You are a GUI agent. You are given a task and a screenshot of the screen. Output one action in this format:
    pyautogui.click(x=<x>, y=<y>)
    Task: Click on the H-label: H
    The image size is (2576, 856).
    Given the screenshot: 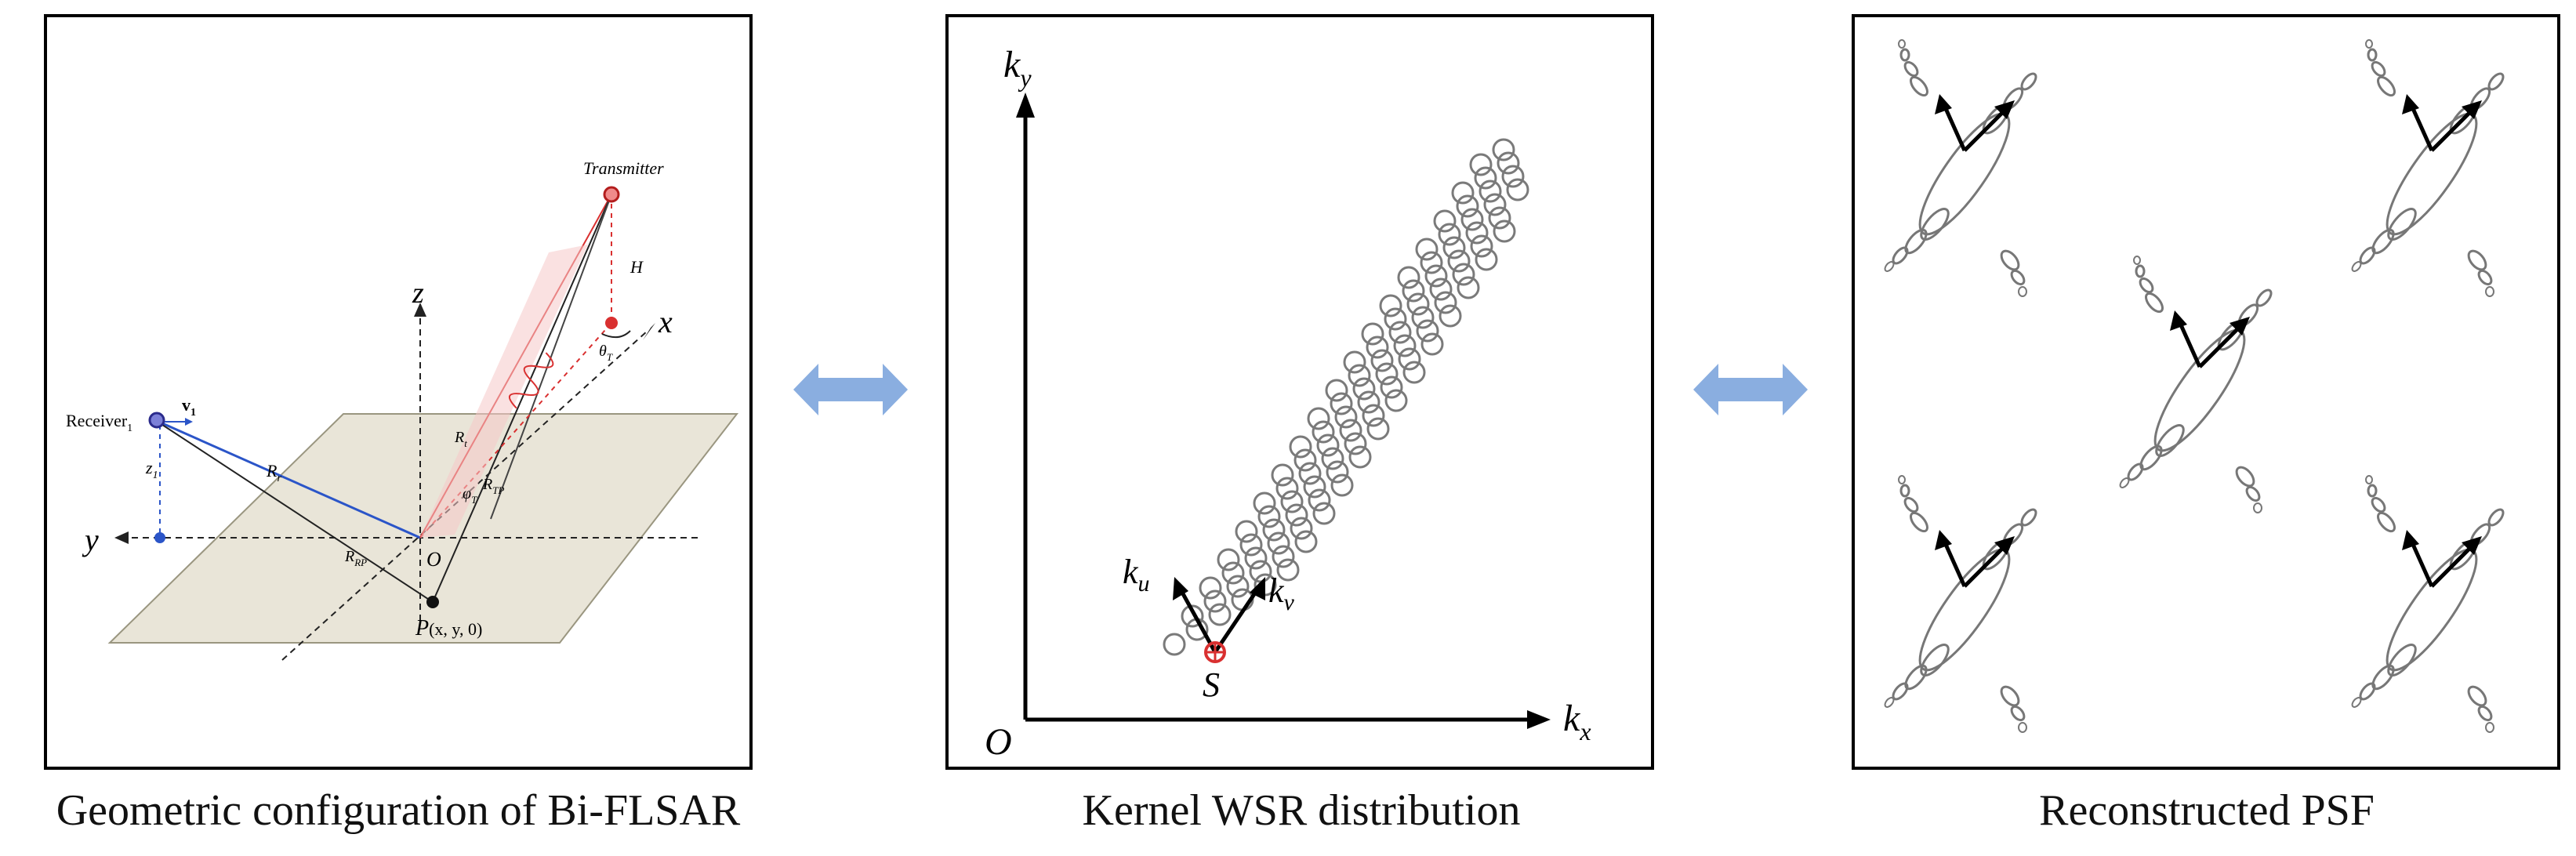 What is the action you would take?
    pyautogui.click(x=636, y=267)
    